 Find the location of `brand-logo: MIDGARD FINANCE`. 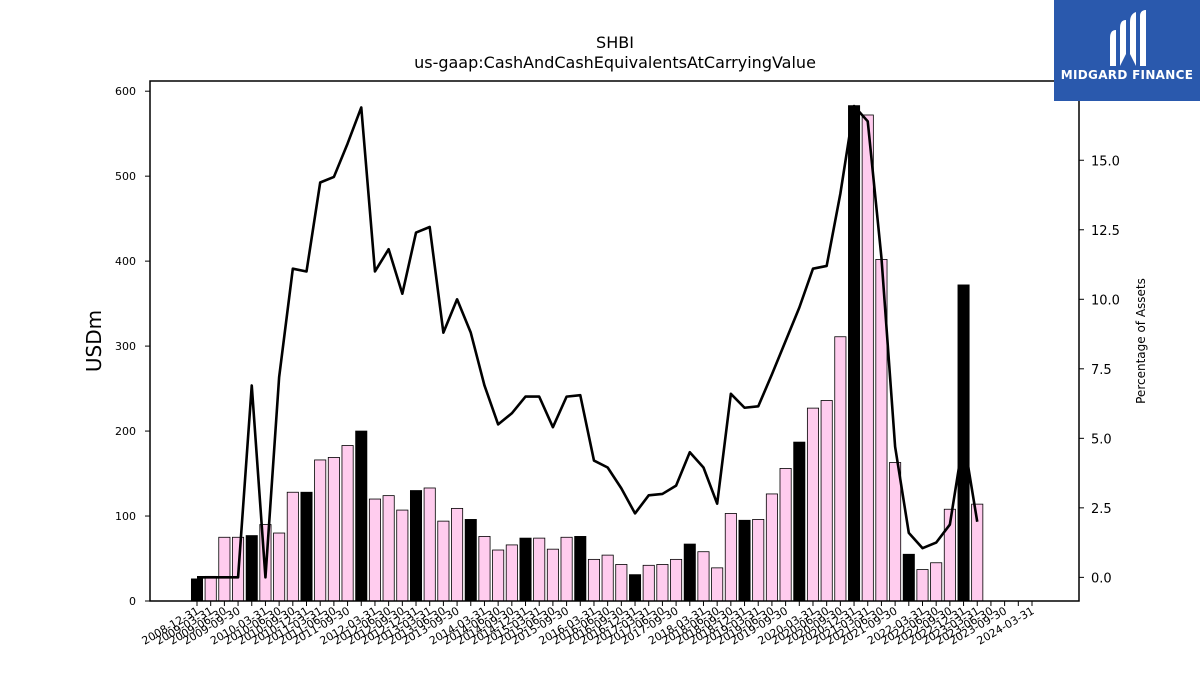

brand-logo: MIDGARD FINANCE is located at coordinates (1127, 50).